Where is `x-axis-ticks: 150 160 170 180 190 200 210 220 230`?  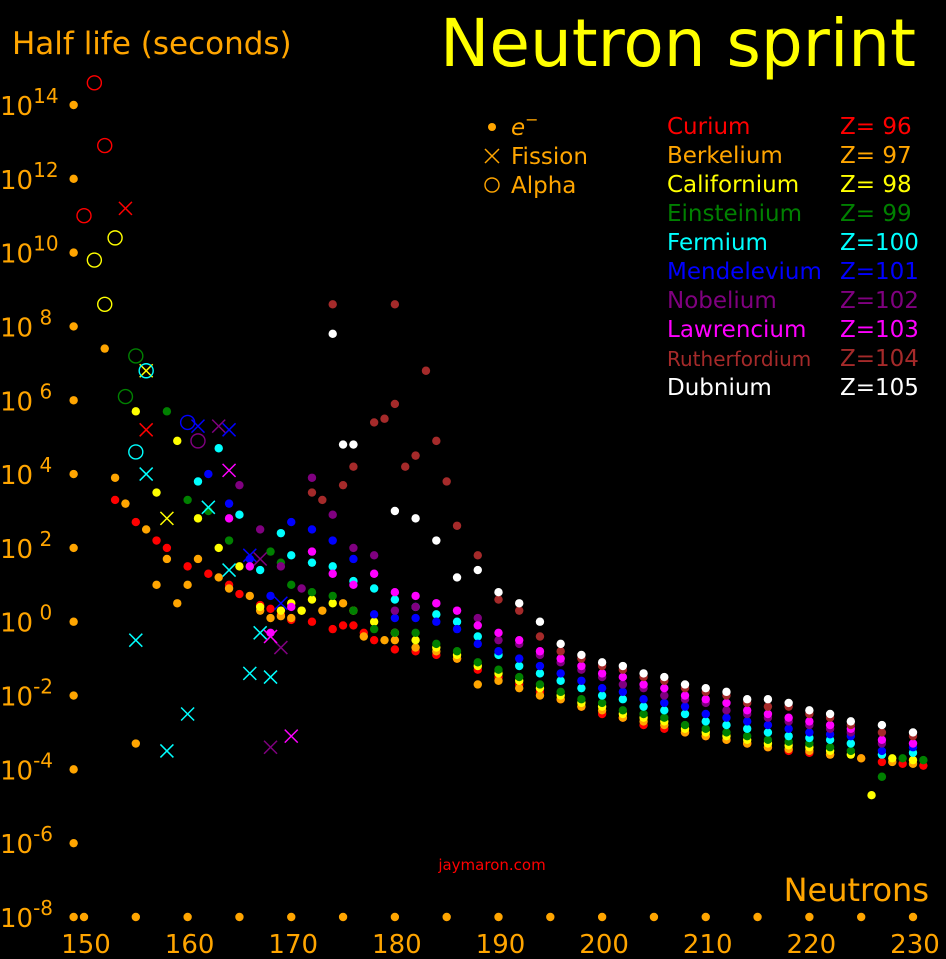
x-axis-ticks: 150 160 170 180 190 200 210 220 230 is located at coordinates (500, 944).